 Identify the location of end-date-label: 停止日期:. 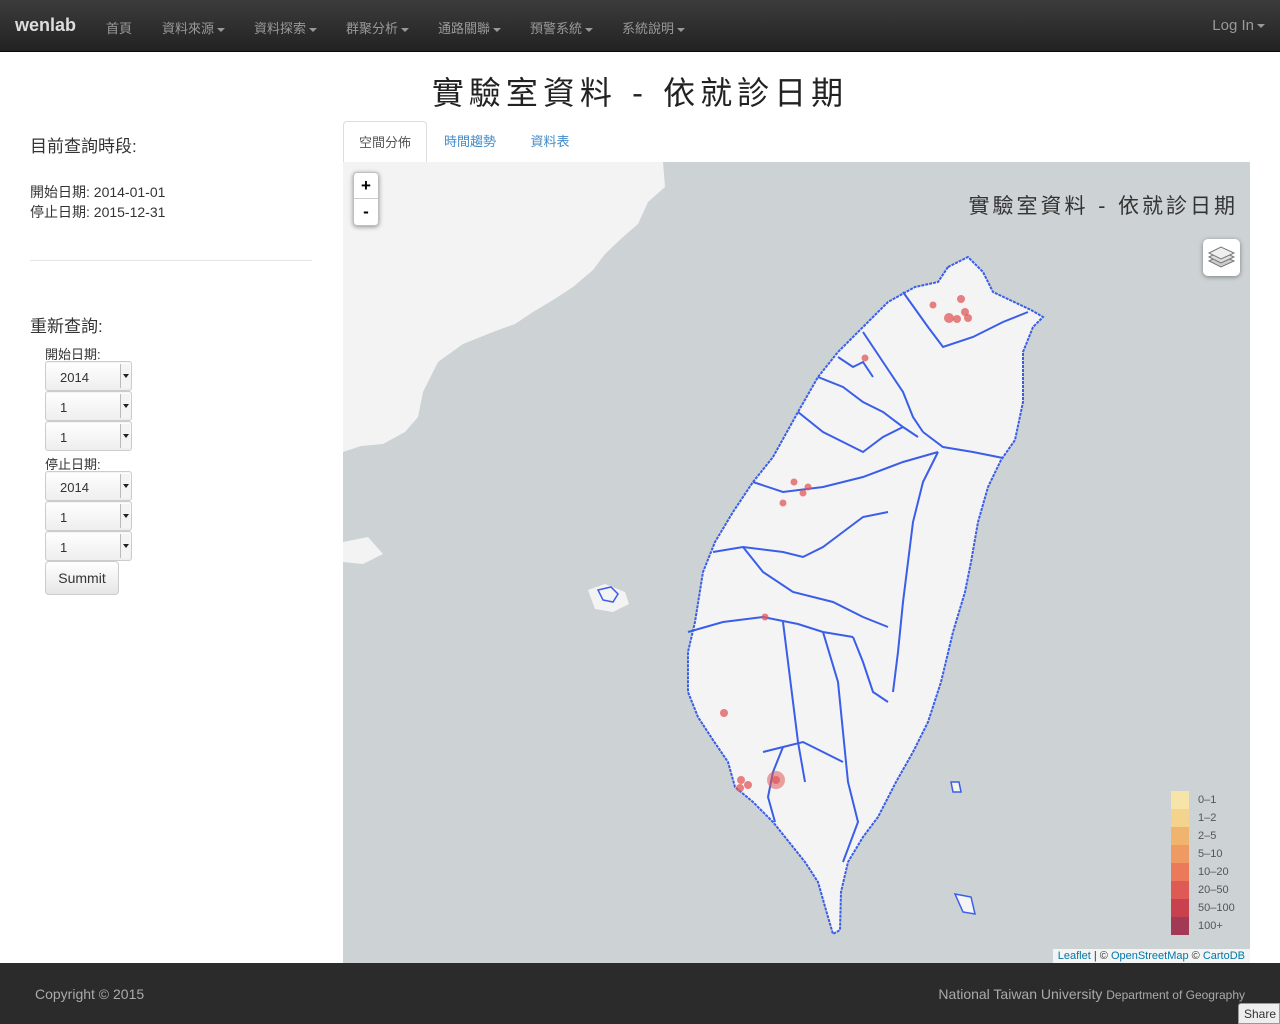
(60, 212).